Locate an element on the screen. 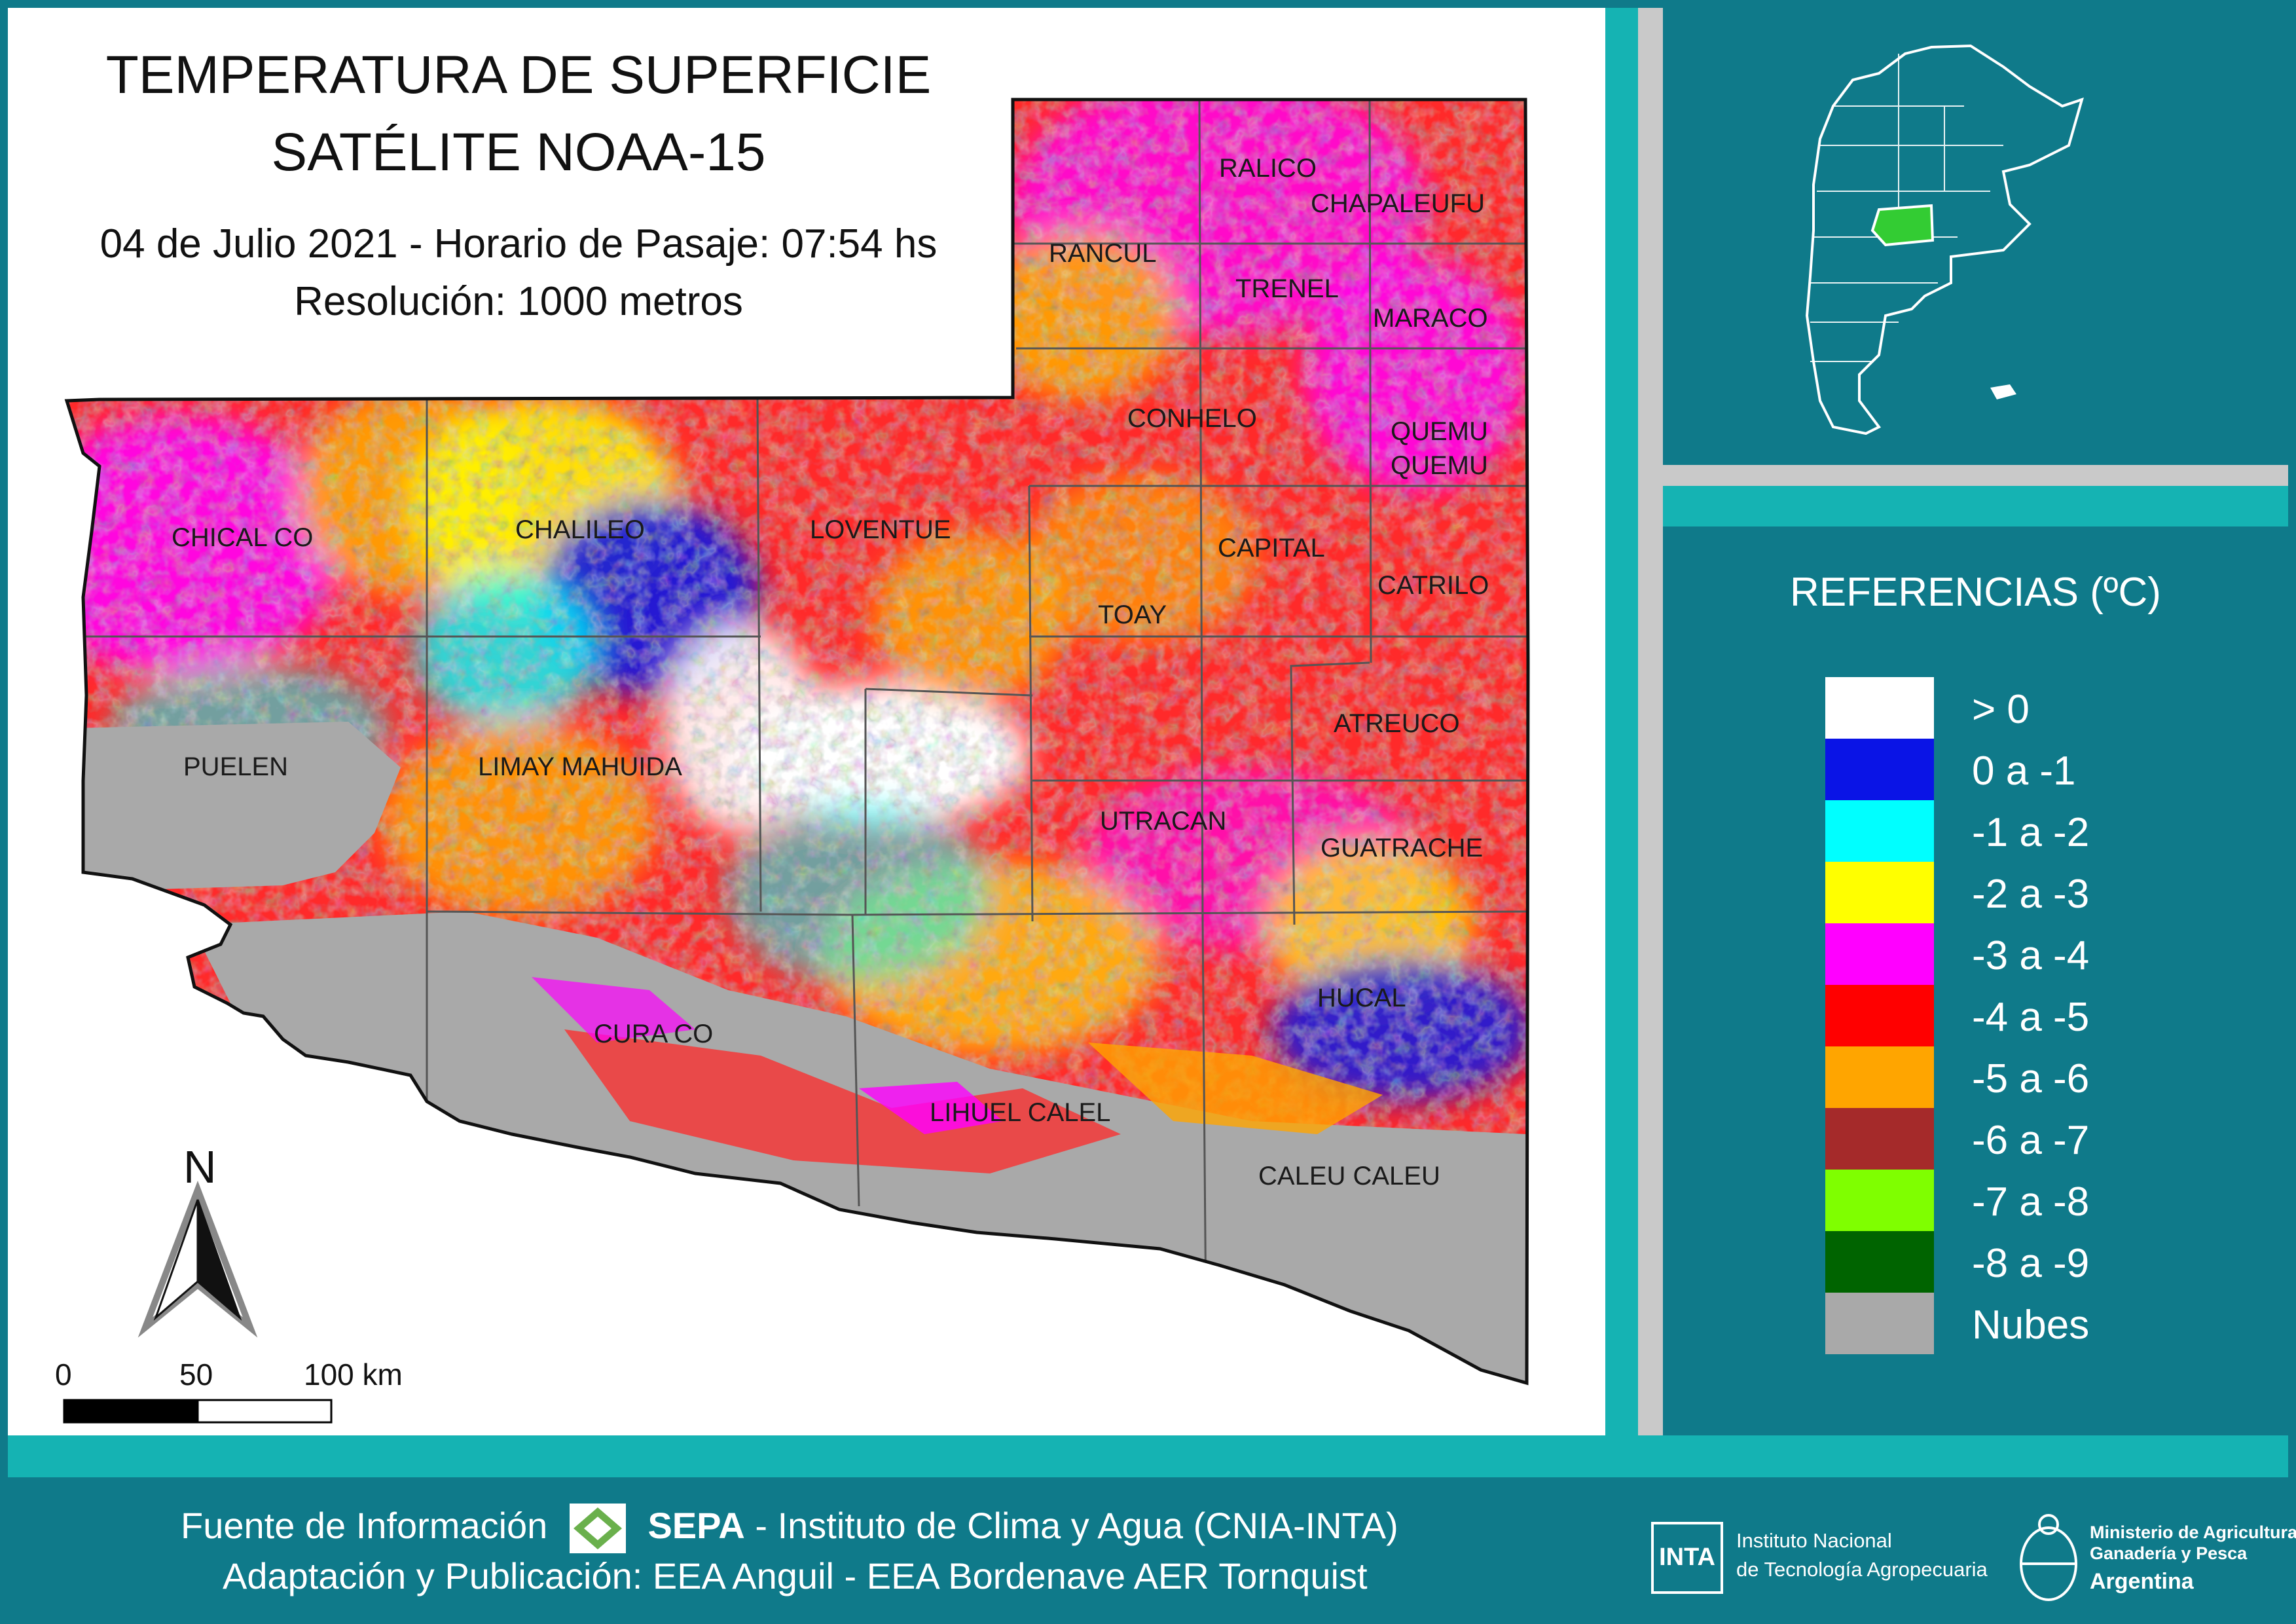  legend-title: REFERENCIAS (ºC) is located at coordinates (1975, 592).